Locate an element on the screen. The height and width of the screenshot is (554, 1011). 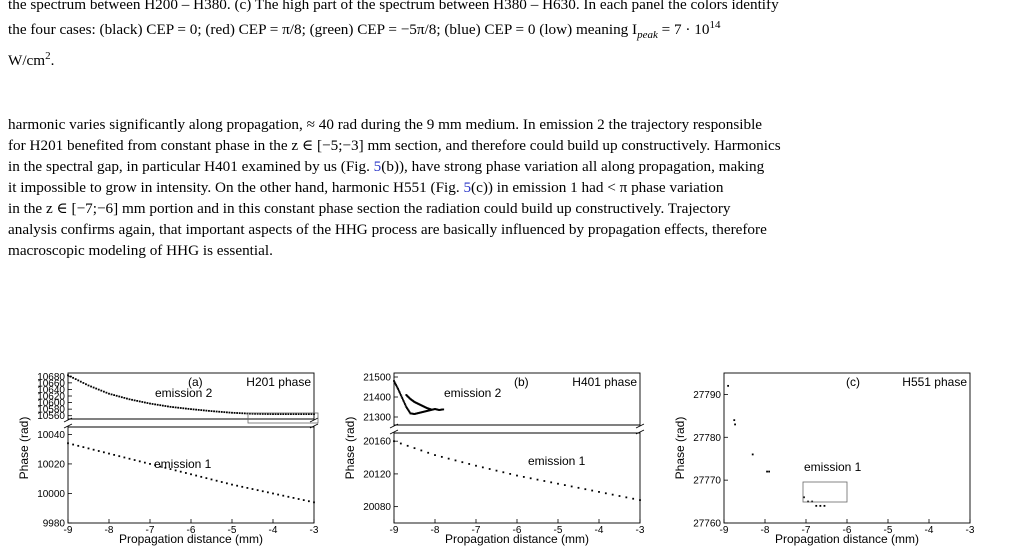
panel-title: H201 phase is located at coordinates (278, 382).